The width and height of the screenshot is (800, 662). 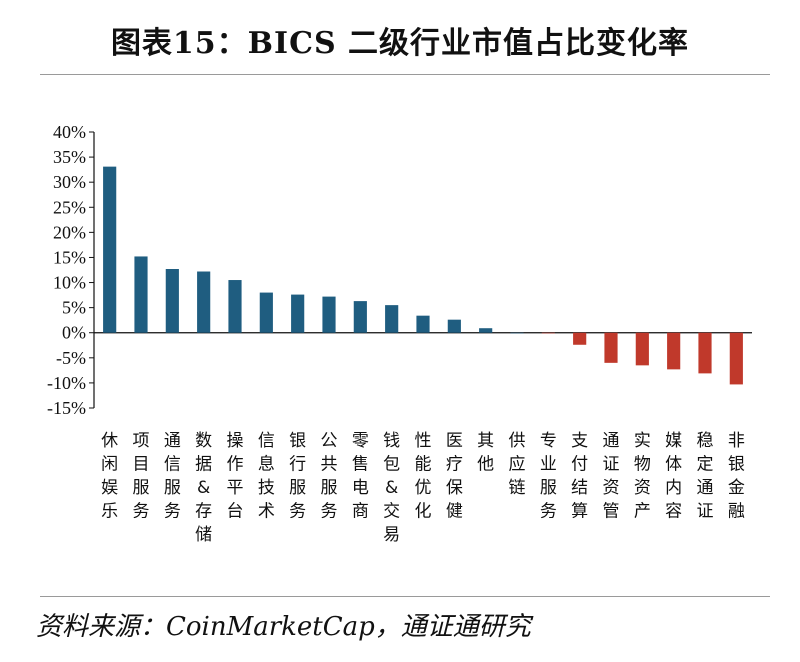 What do you see at coordinates (579, 476) in the screenshot?
I see `x-category-label: 支付结算` at bounding box center [579, 476].